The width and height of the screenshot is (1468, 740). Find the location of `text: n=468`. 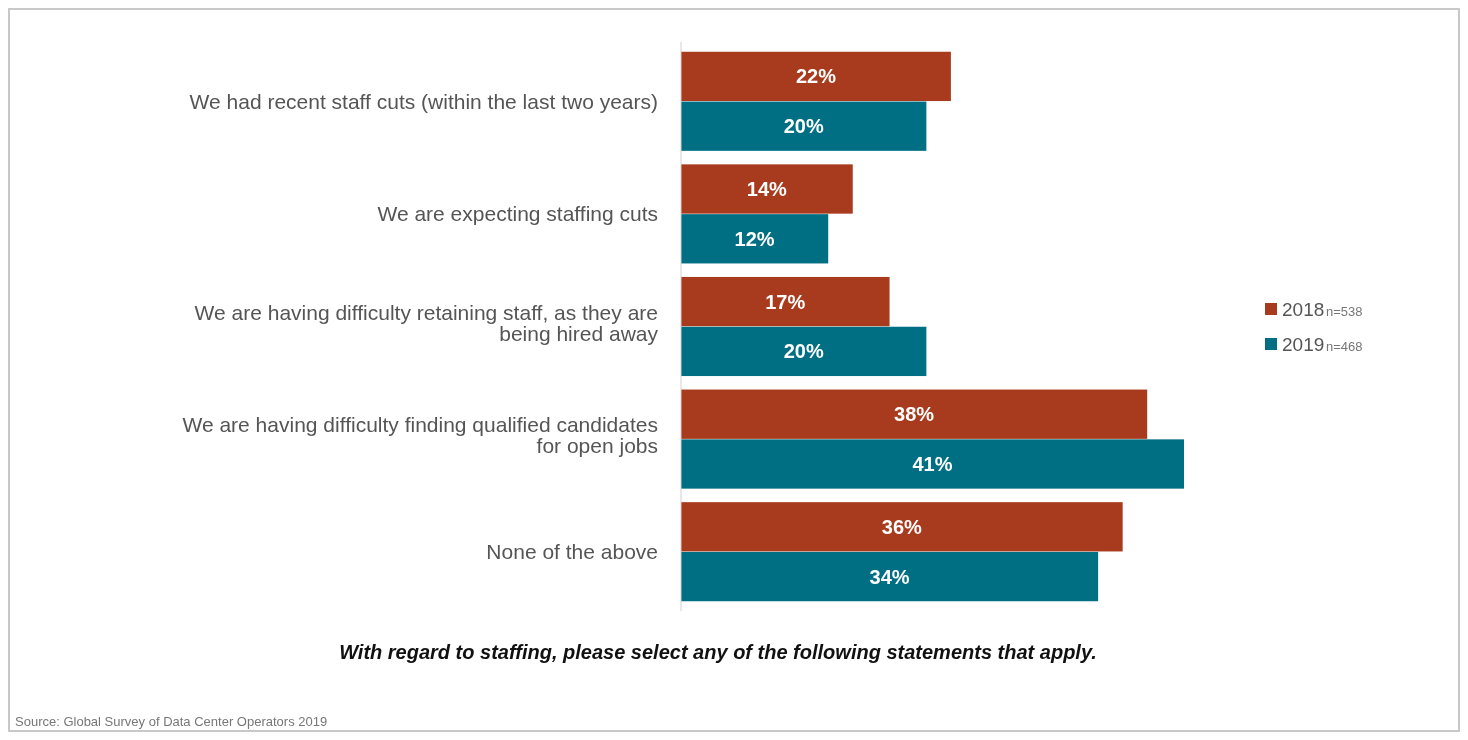

text: n=468 is located at coordinates (1344, 346).